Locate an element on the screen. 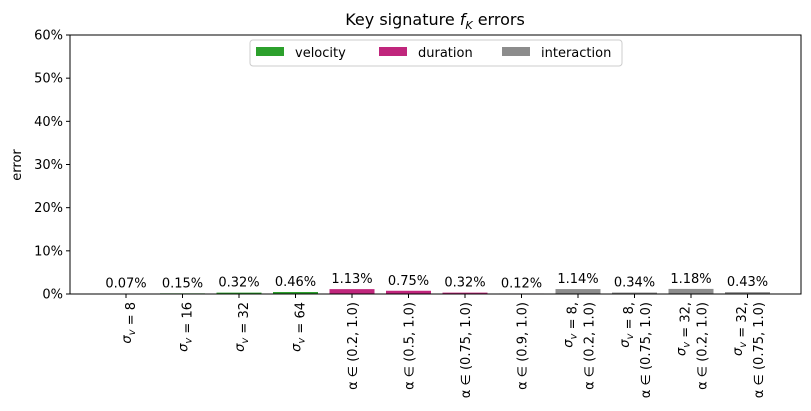  data-label: 0.12% is located at coordinates (521, 283).